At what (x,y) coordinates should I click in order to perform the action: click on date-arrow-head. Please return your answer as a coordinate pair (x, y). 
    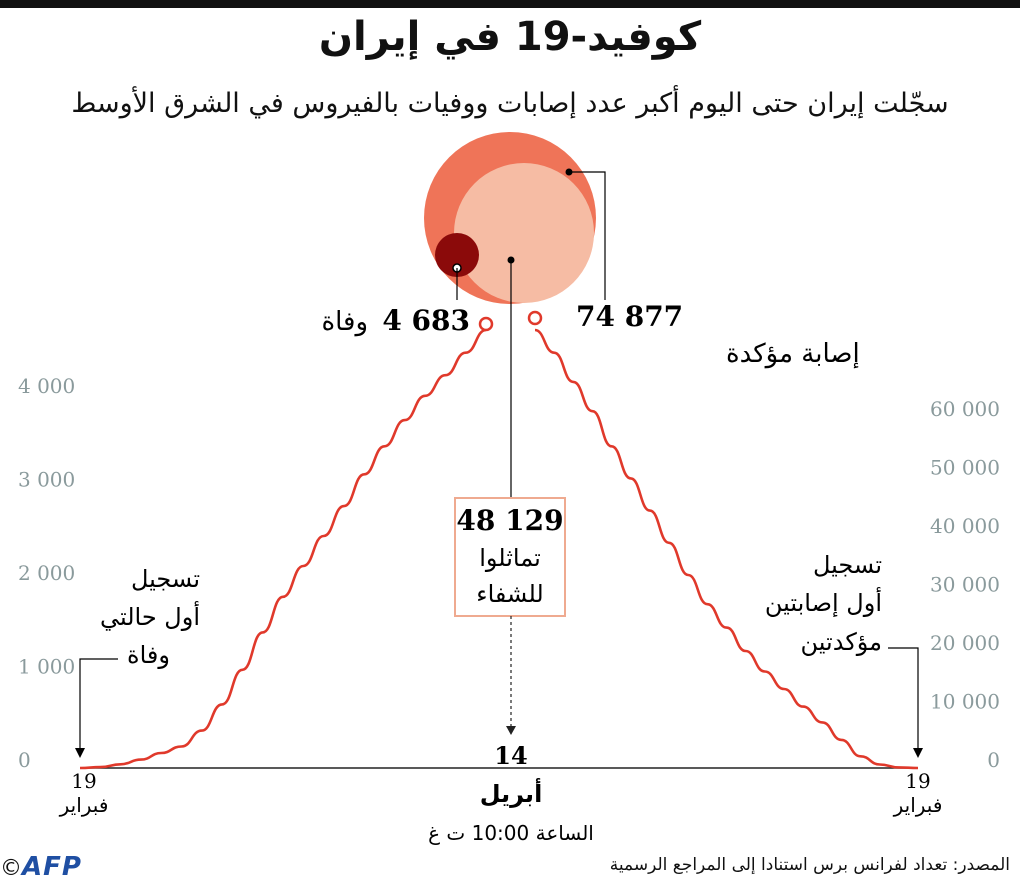
    Looking at the image, I should click on (511, 730).